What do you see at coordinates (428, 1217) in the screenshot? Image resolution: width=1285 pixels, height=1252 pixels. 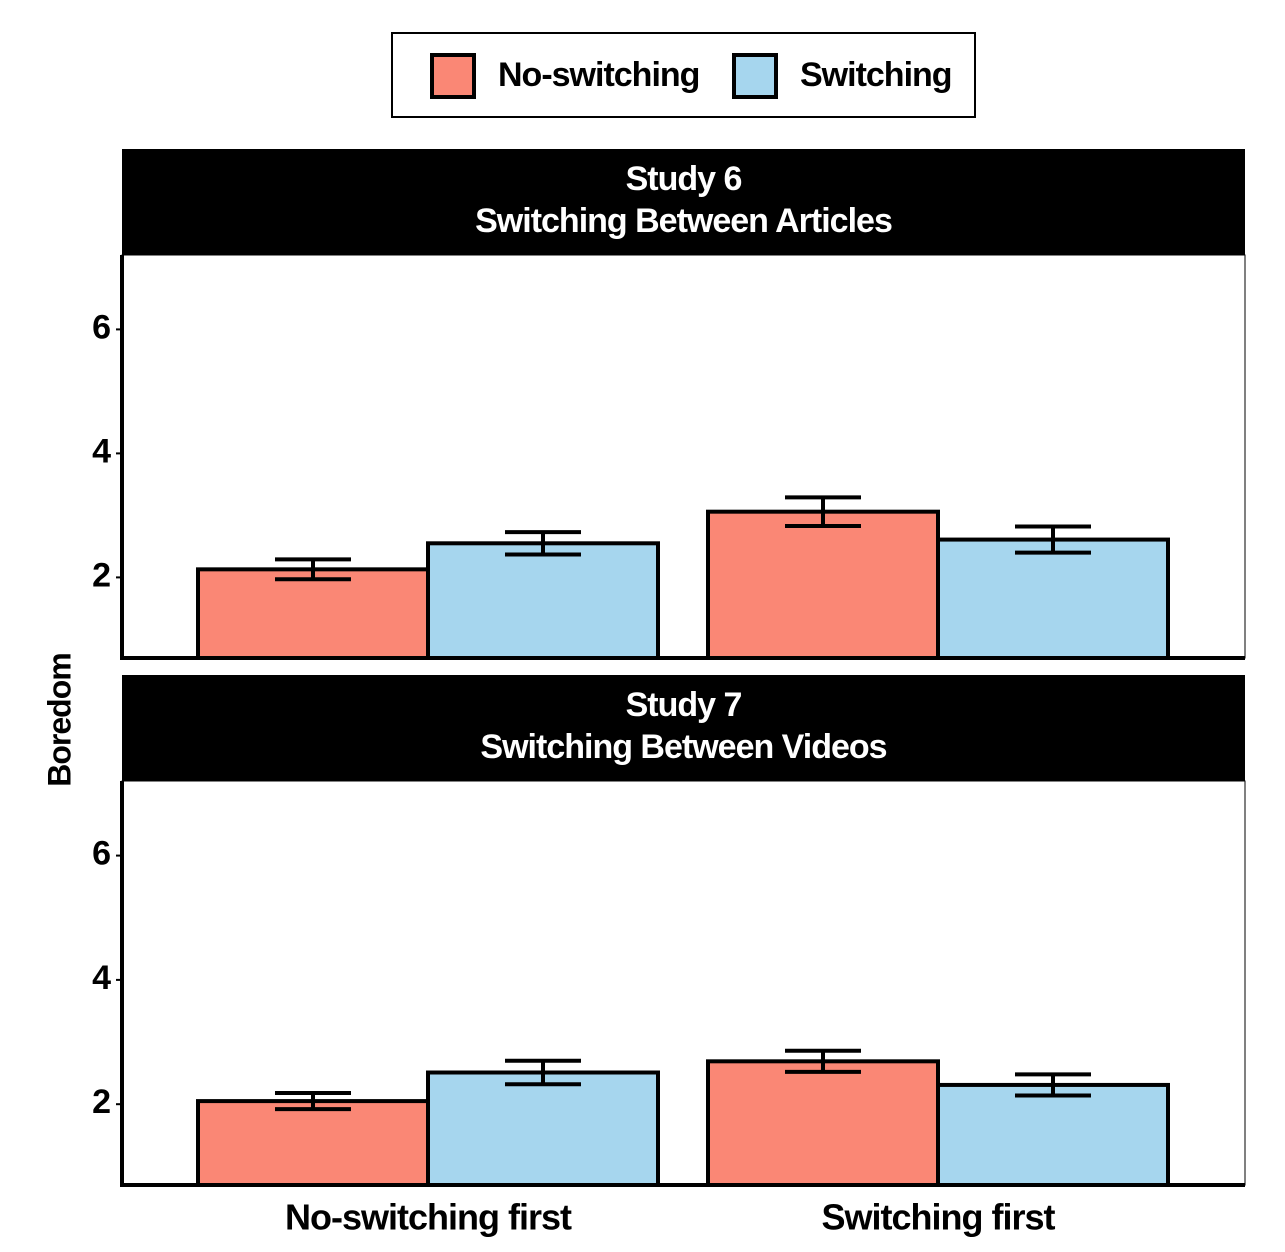 I see `x-tick-label: No-switching first` at bounding box center [428, 1217].